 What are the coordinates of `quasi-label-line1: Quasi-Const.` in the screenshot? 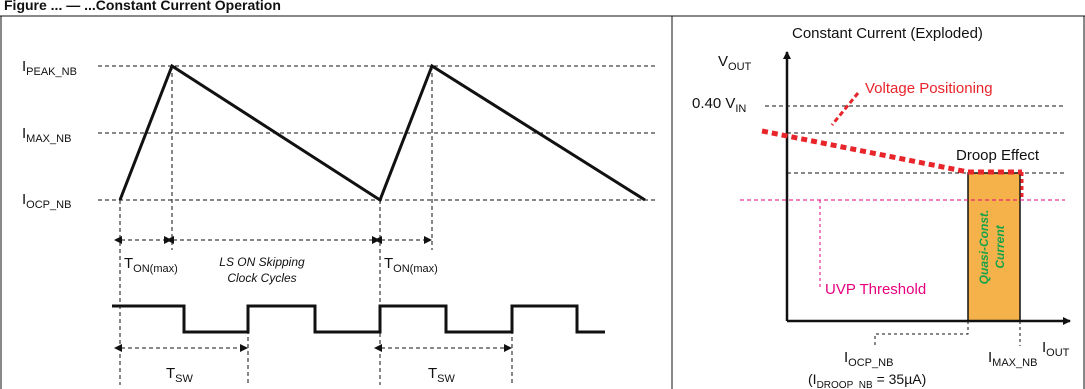 It's located at (984, 247).